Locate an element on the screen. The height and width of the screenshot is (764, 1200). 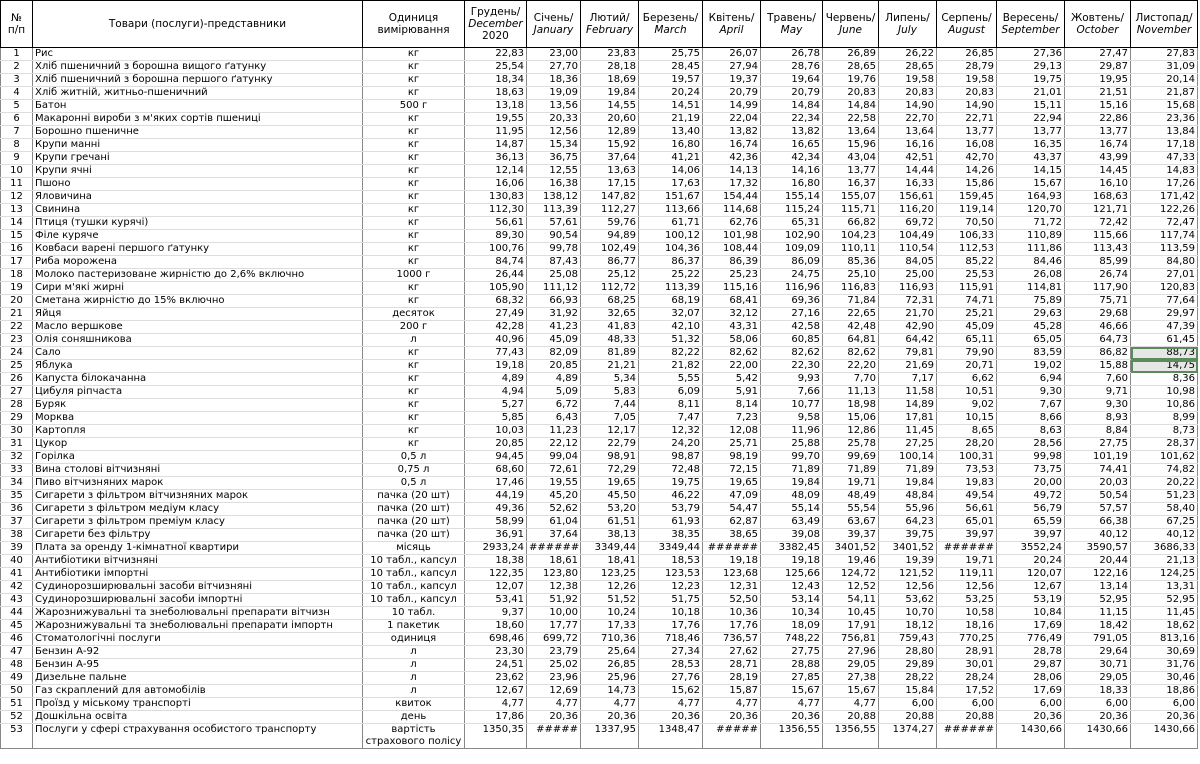
price: 27,36 is located at coordinates (1030, 54).